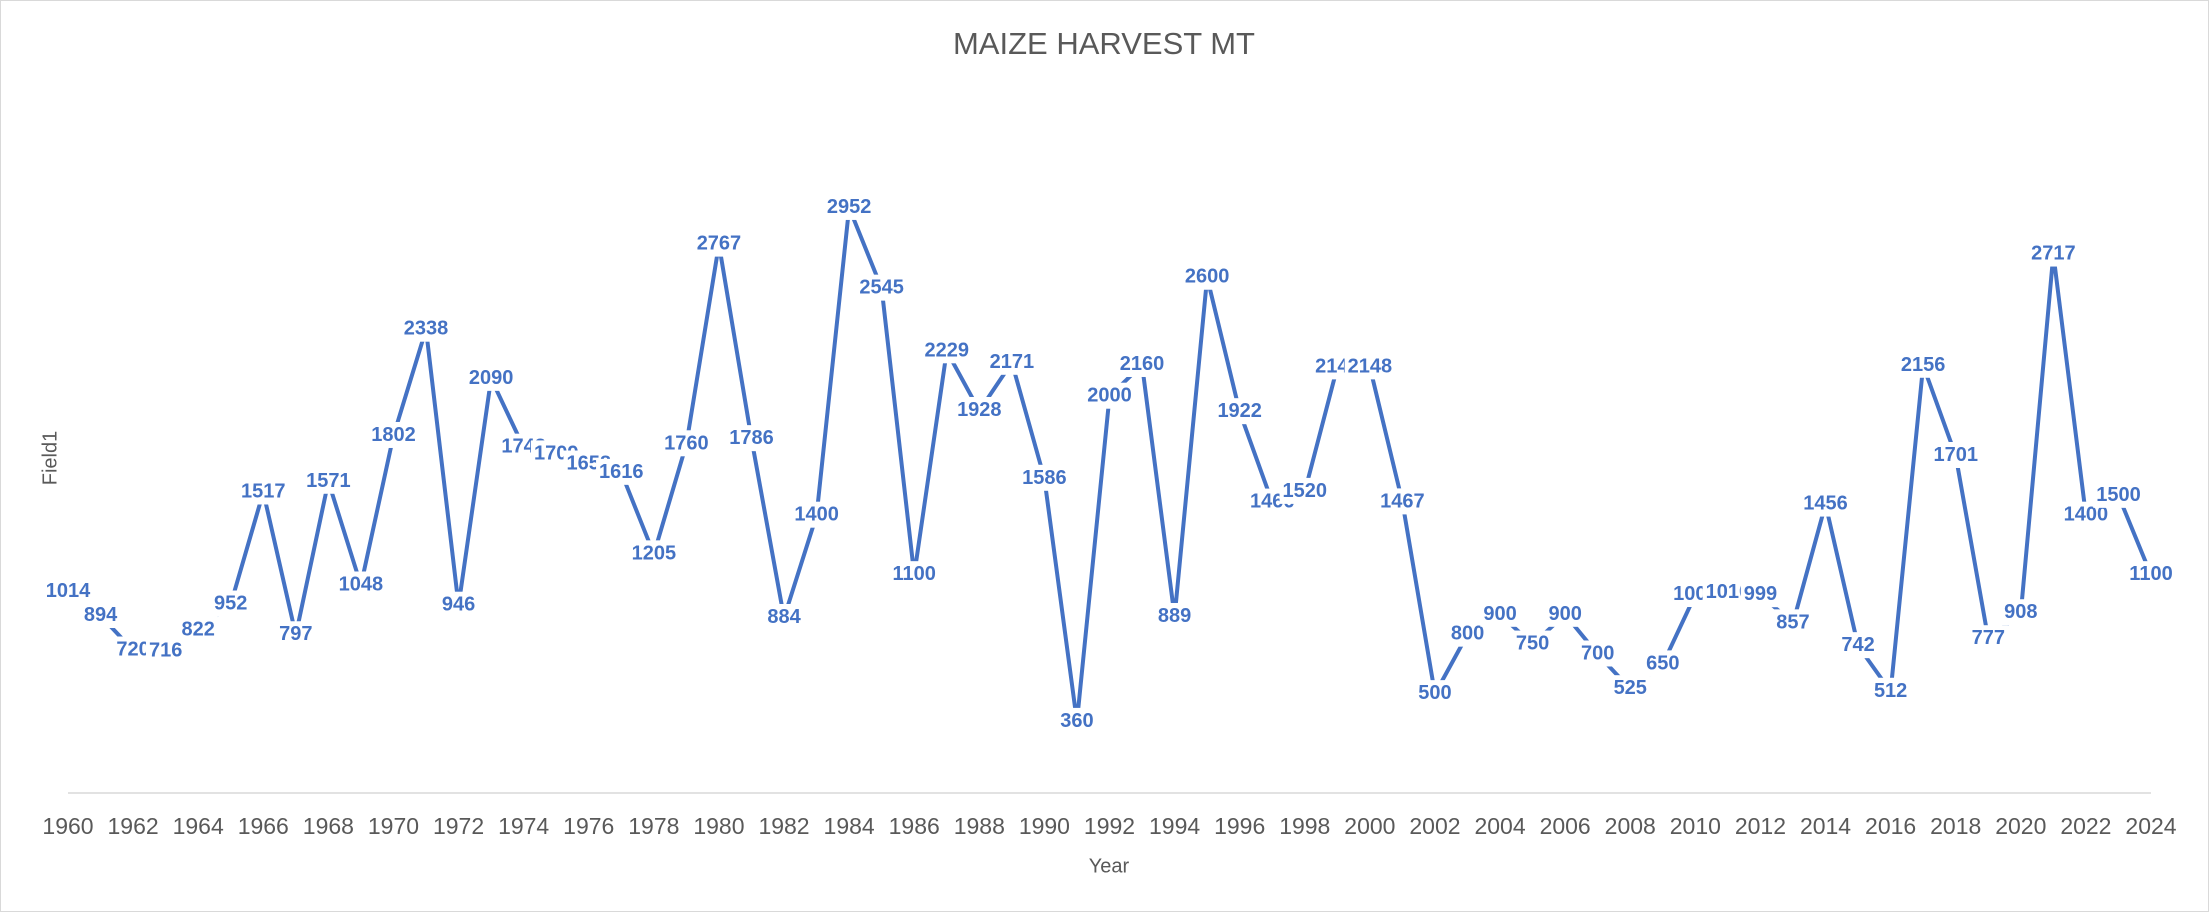 The width and height of the screenshot is (2209, 912). I want to click on x-tick-label: 2008, so click(1630, 826).